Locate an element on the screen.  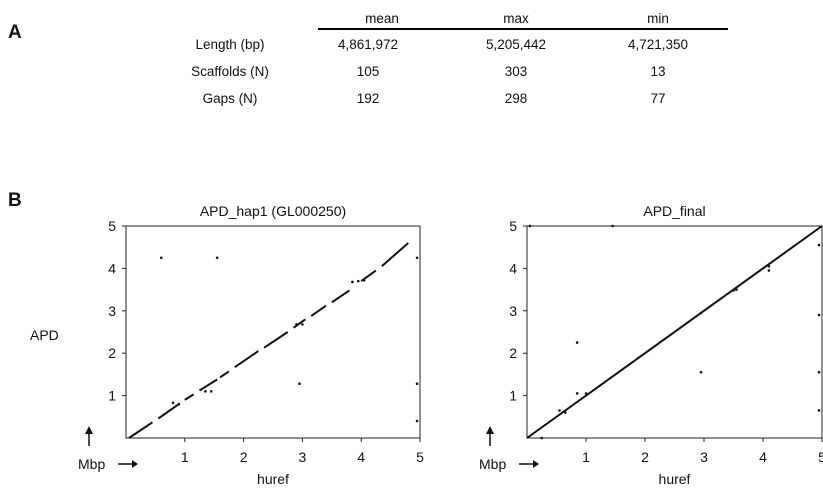
table-cell: 303 is located at coordinates (516, 71).